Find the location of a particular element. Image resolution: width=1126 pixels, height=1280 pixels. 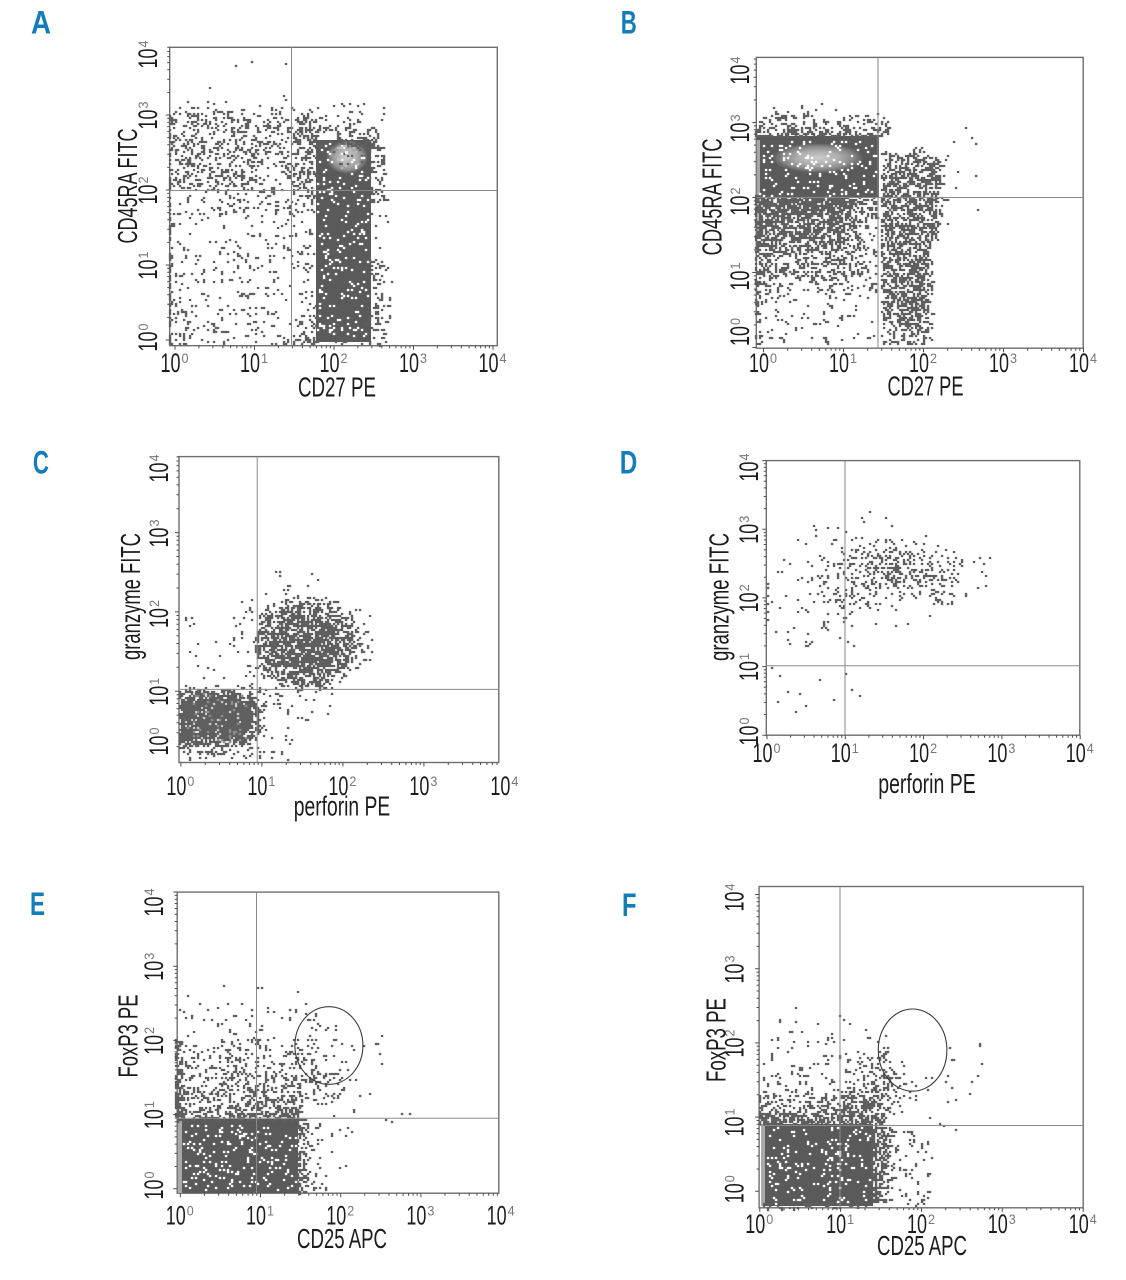

svg-text: A is located at coordinates (41, 22).